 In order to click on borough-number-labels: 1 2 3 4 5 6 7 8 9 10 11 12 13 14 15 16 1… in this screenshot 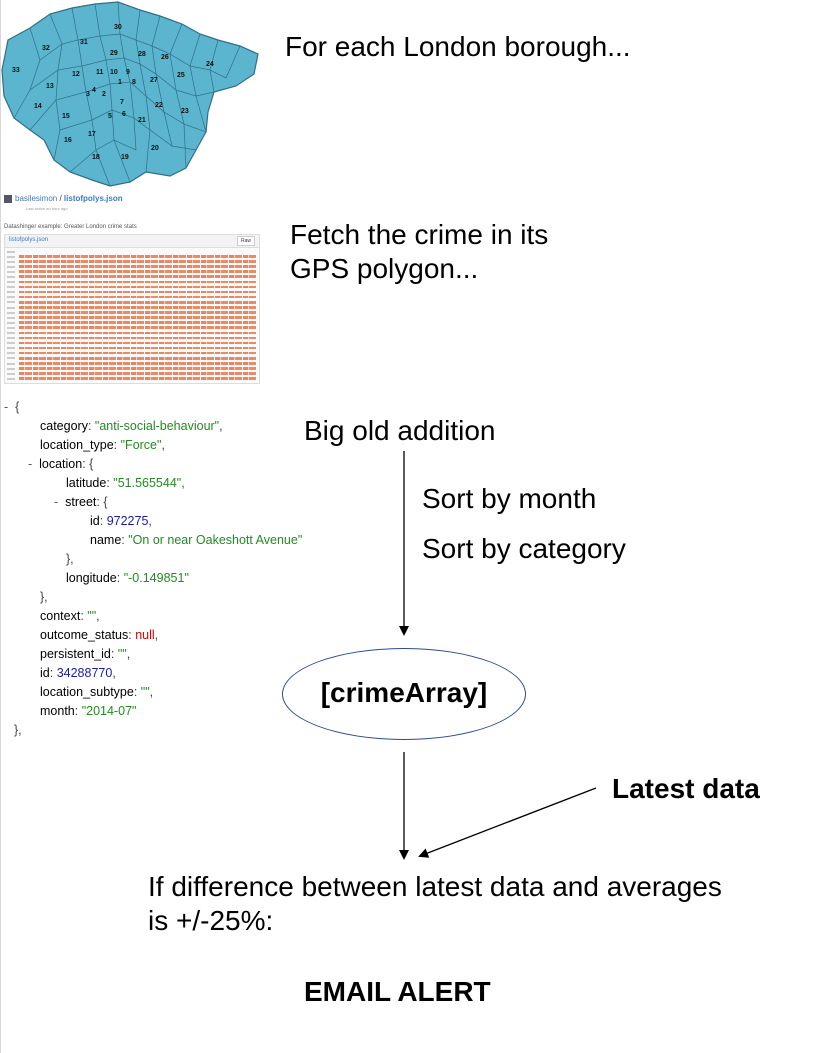, I will do `click(113, 92)`.